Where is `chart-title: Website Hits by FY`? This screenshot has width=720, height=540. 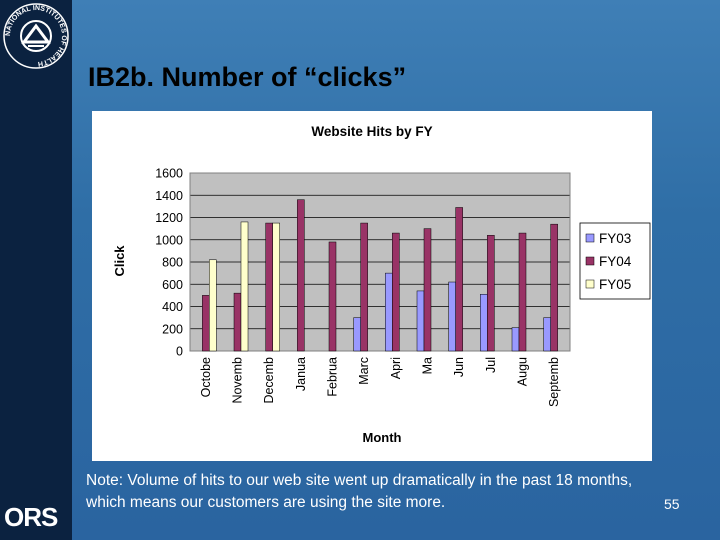 chart-title: Website Hits by FY is located at coordinates (371, 131).